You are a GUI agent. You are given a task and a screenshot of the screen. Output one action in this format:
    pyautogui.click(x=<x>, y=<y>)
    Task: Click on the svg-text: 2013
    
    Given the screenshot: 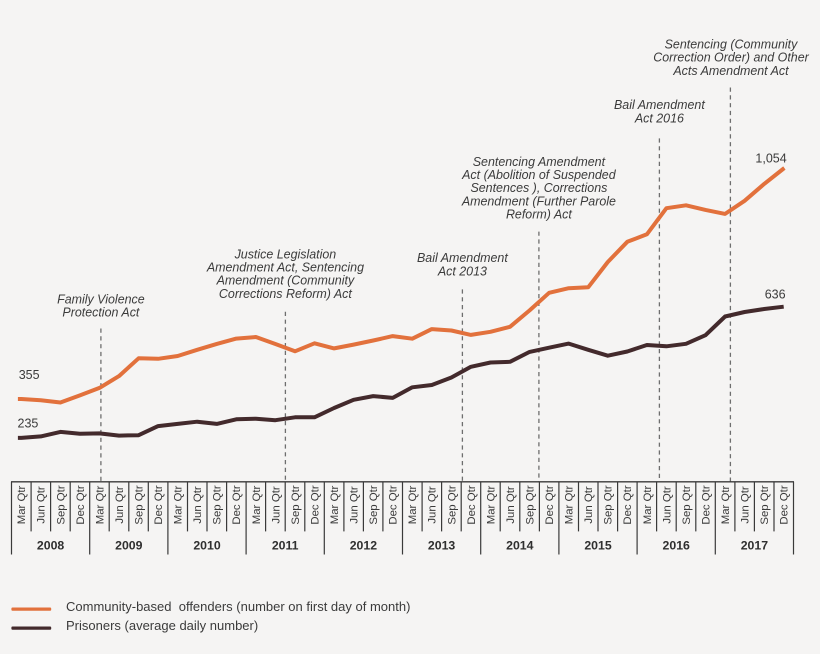 What is the action you would take?
    pyautogui.click(x=442, y=546)
    